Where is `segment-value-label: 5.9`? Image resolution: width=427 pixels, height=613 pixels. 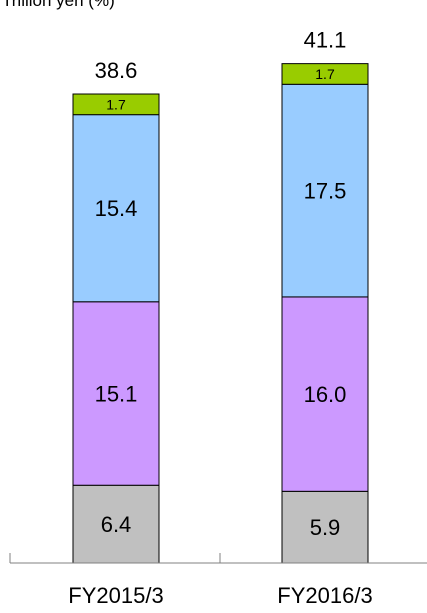
segment-value-label: 5.9 is located at coordinates (325, 527).